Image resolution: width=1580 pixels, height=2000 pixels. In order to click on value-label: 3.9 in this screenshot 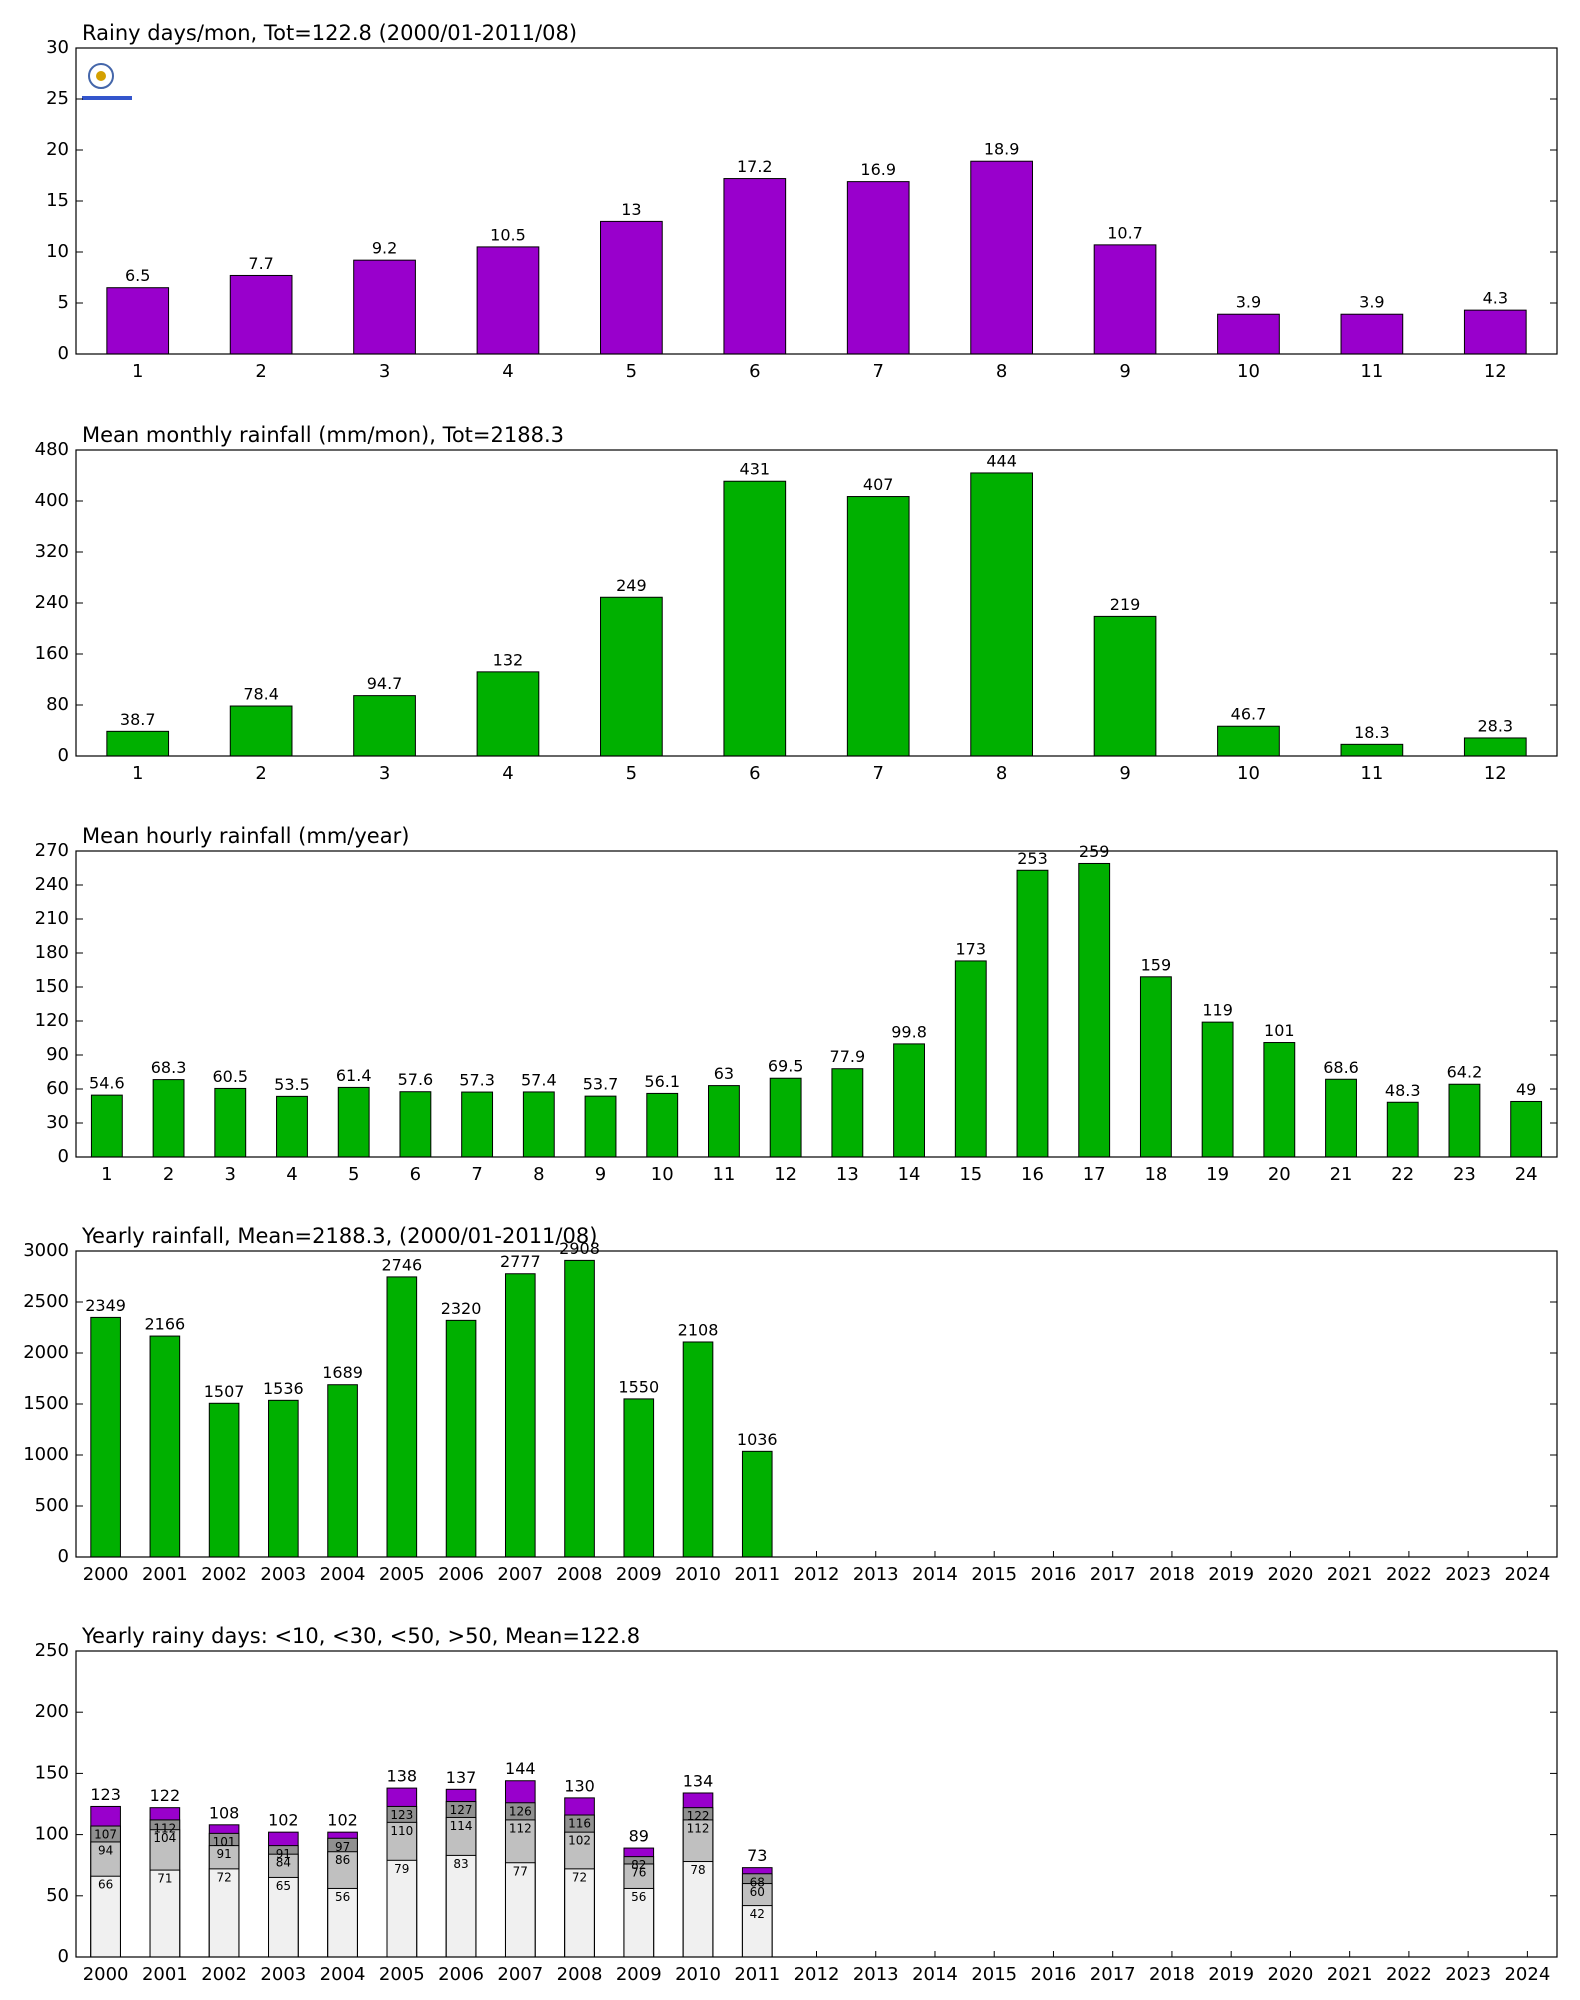, I will do `click(1371, 302)`.